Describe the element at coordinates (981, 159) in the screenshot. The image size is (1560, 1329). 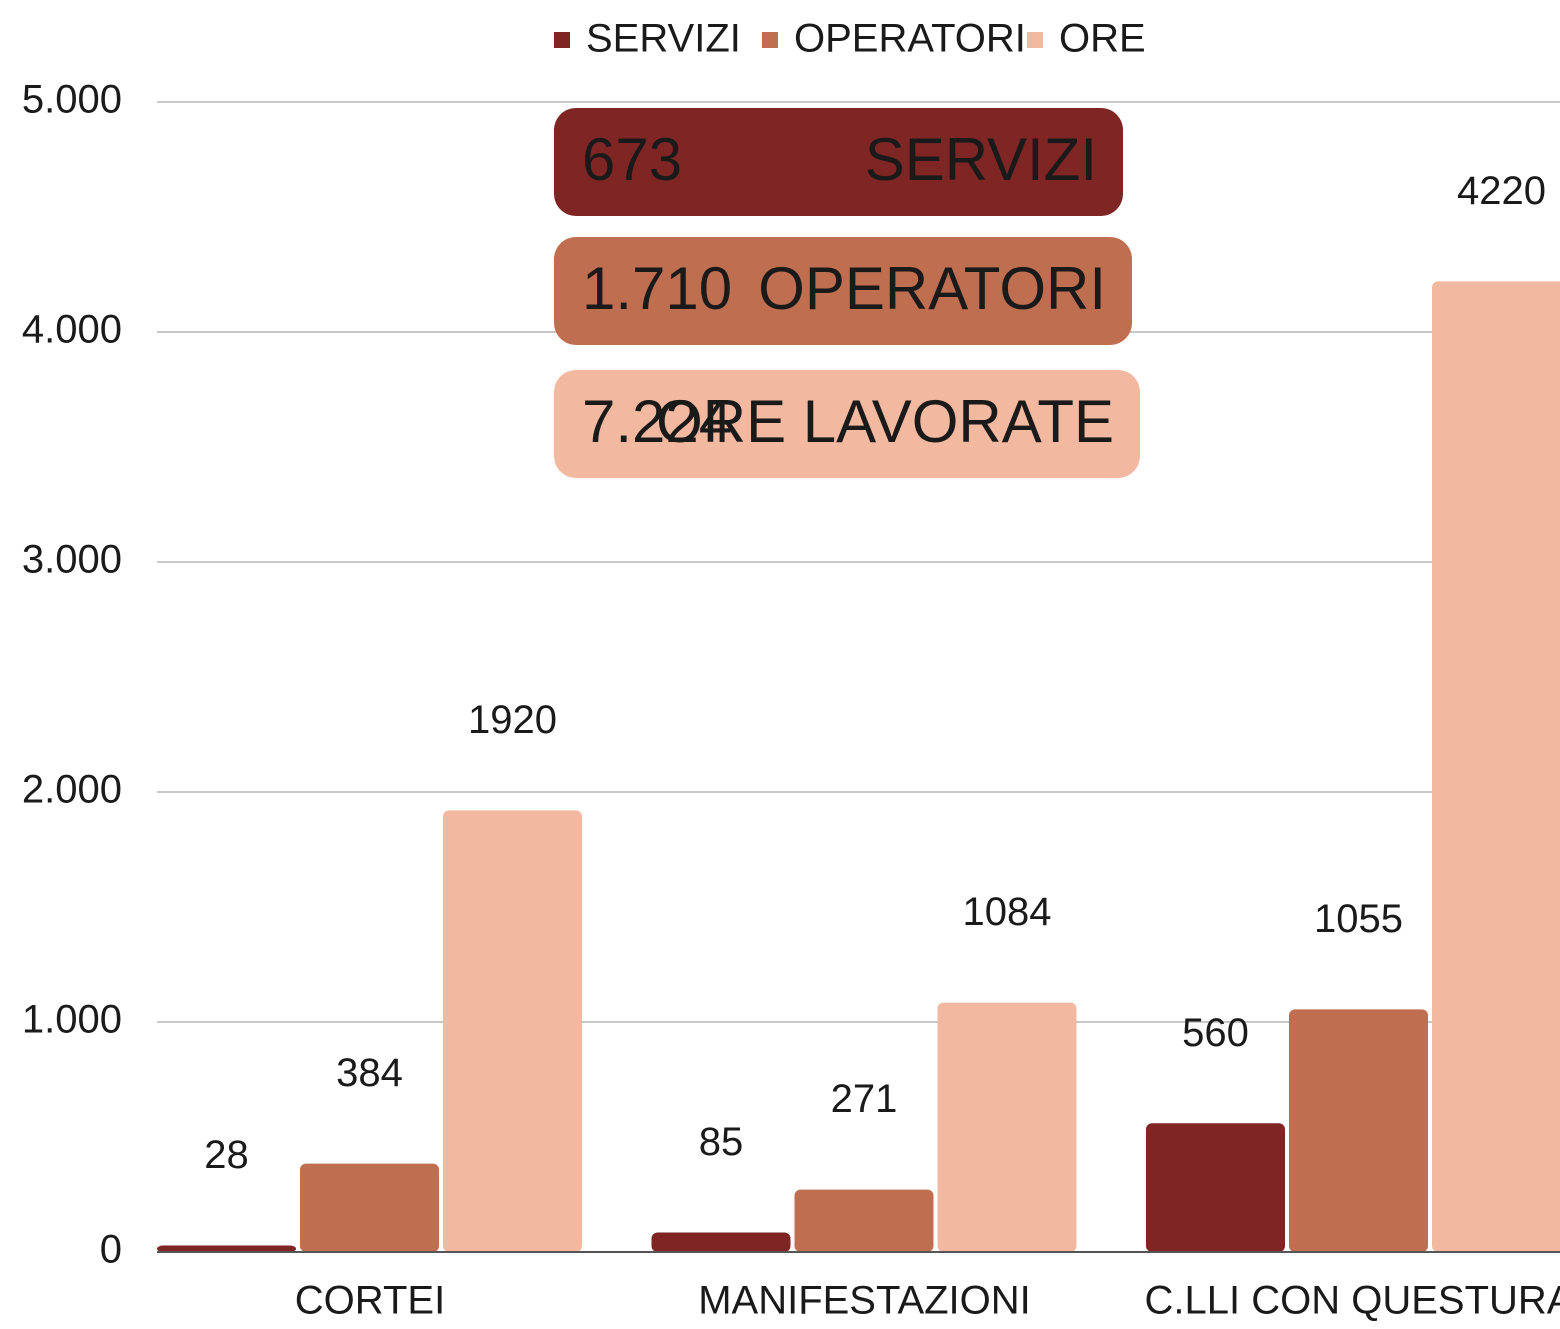
I see `summary-text: SERVIZI` at that location.